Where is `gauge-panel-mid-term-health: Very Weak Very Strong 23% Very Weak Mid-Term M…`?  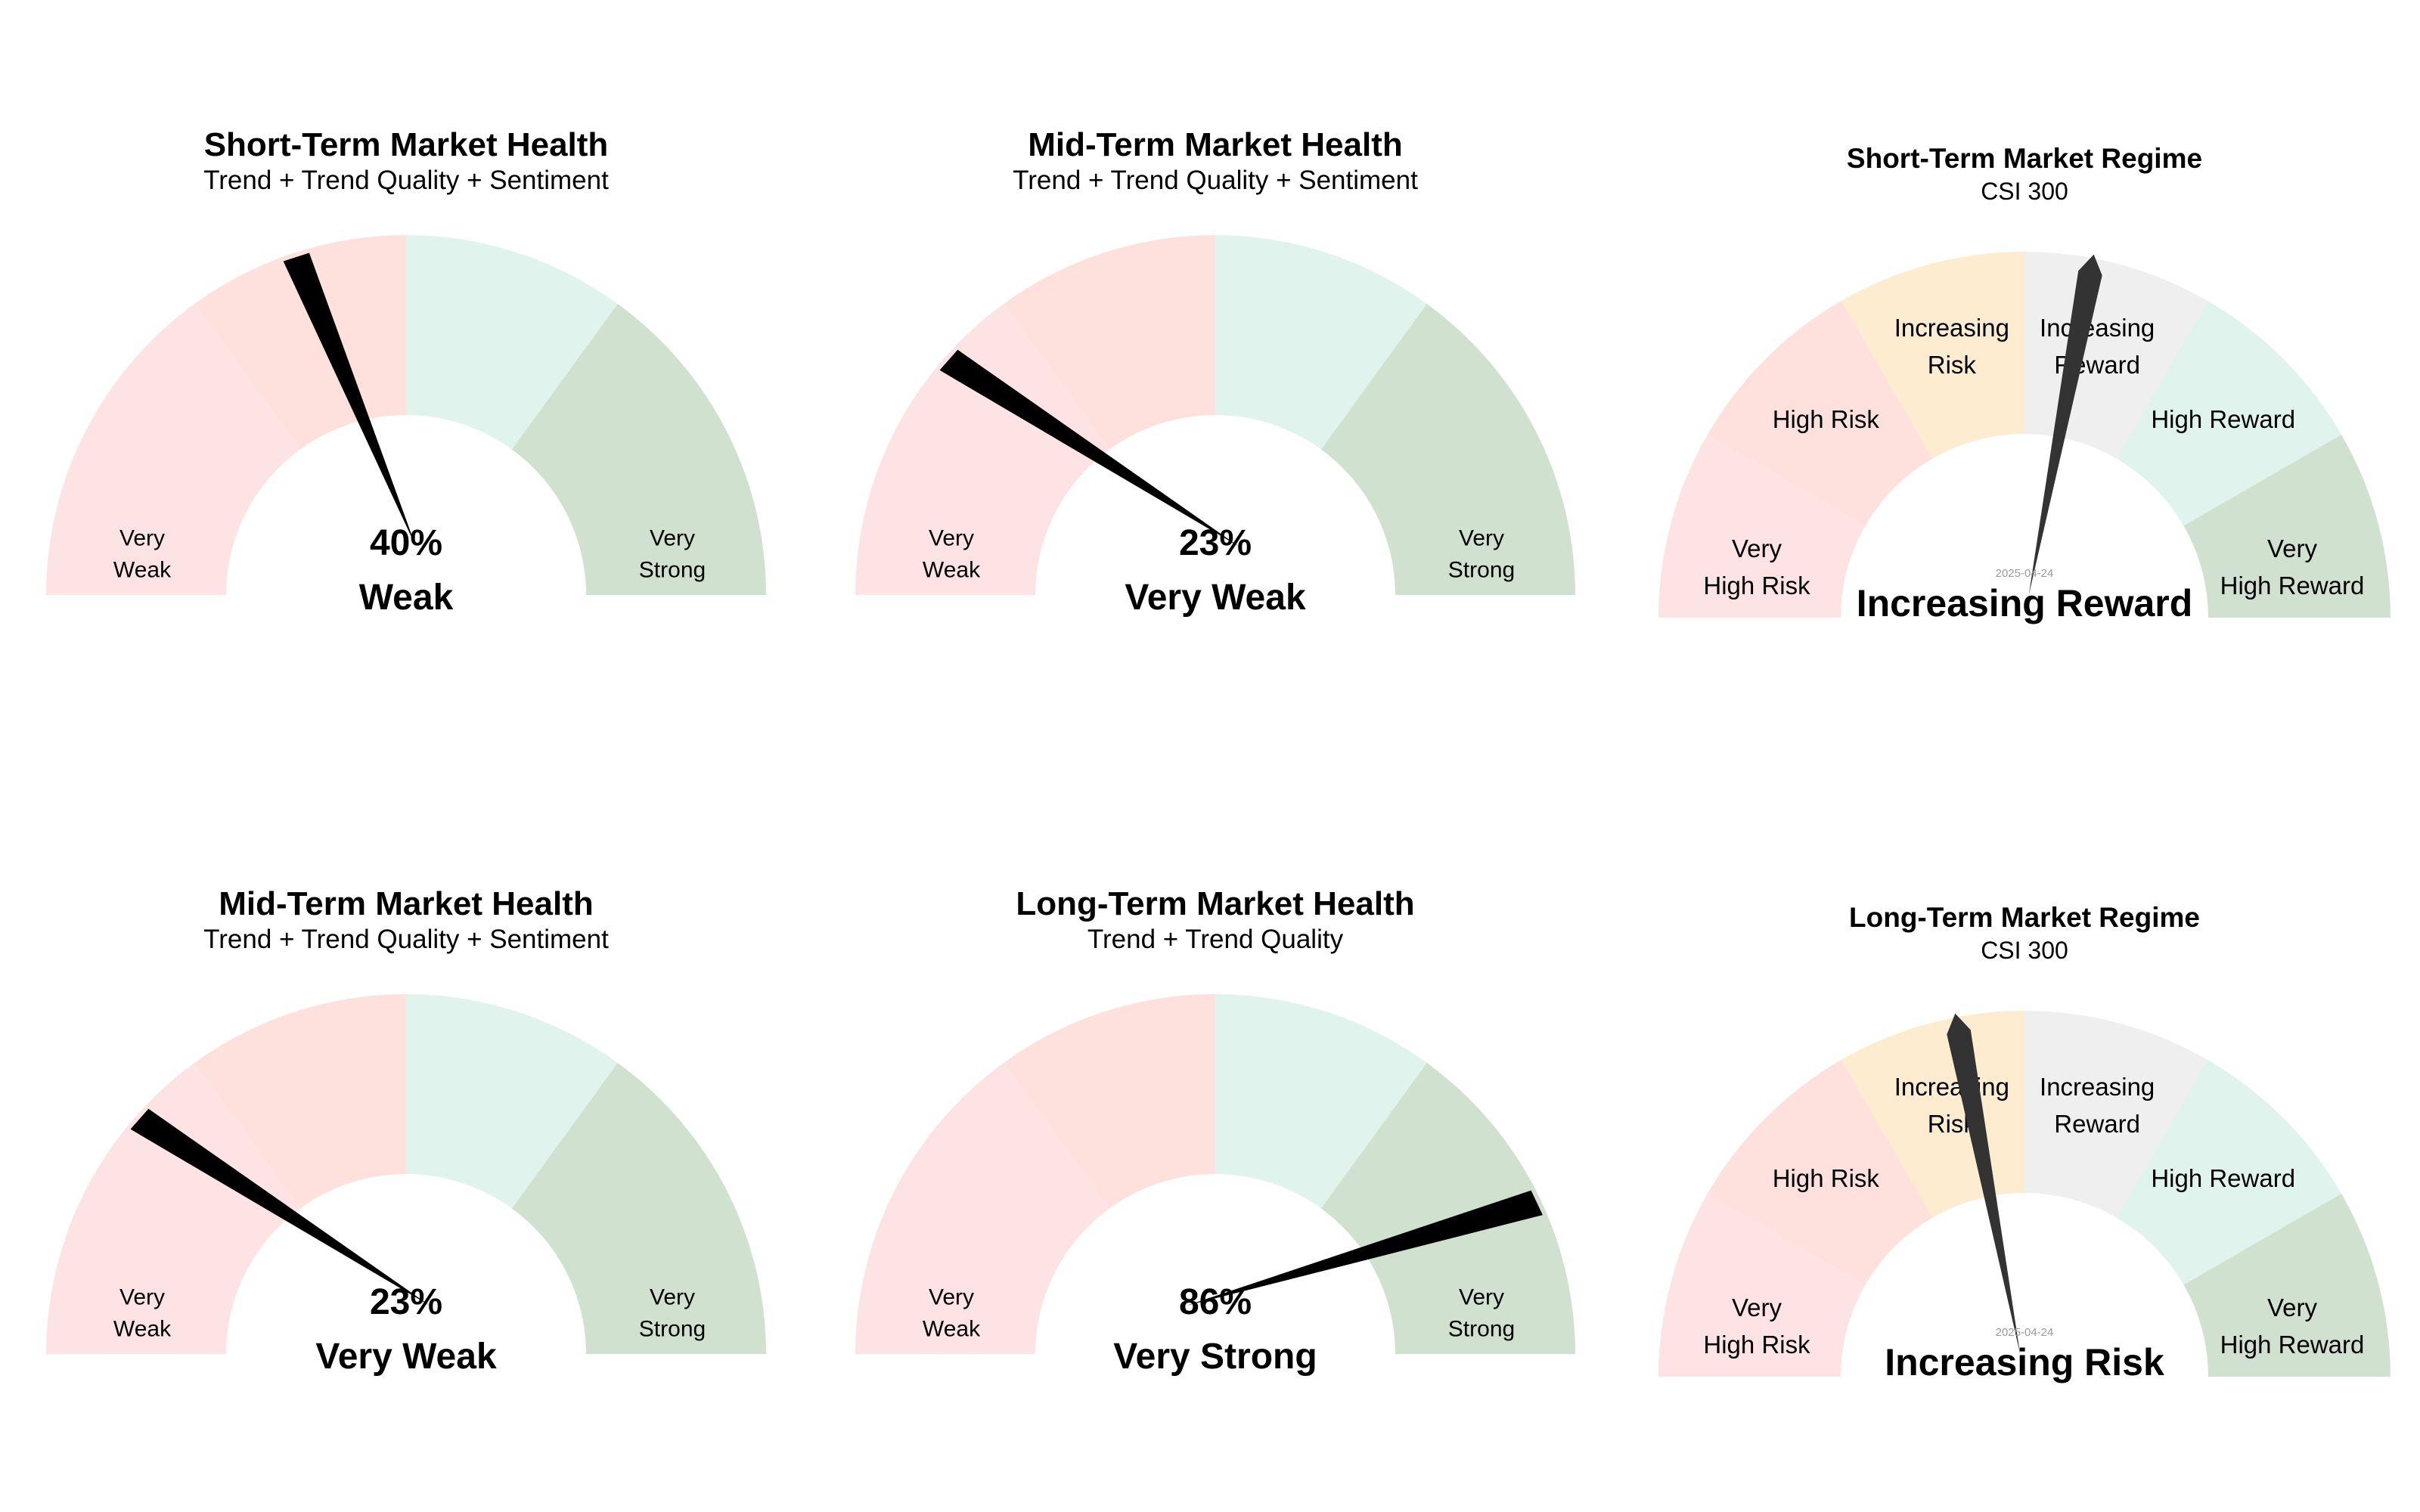
gauge-panel-mid-term-health: Very Weak Very Strong 23% Very Weak Mid-Term M… is located at coordinates (1215, 372).